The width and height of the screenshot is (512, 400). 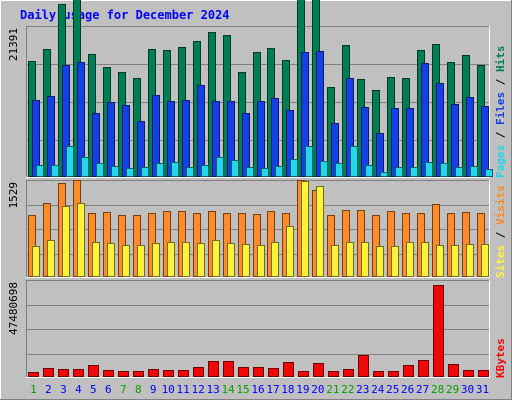 I want to click on legend-top: Pages / Files / Hits, so click(x=500, y=112).